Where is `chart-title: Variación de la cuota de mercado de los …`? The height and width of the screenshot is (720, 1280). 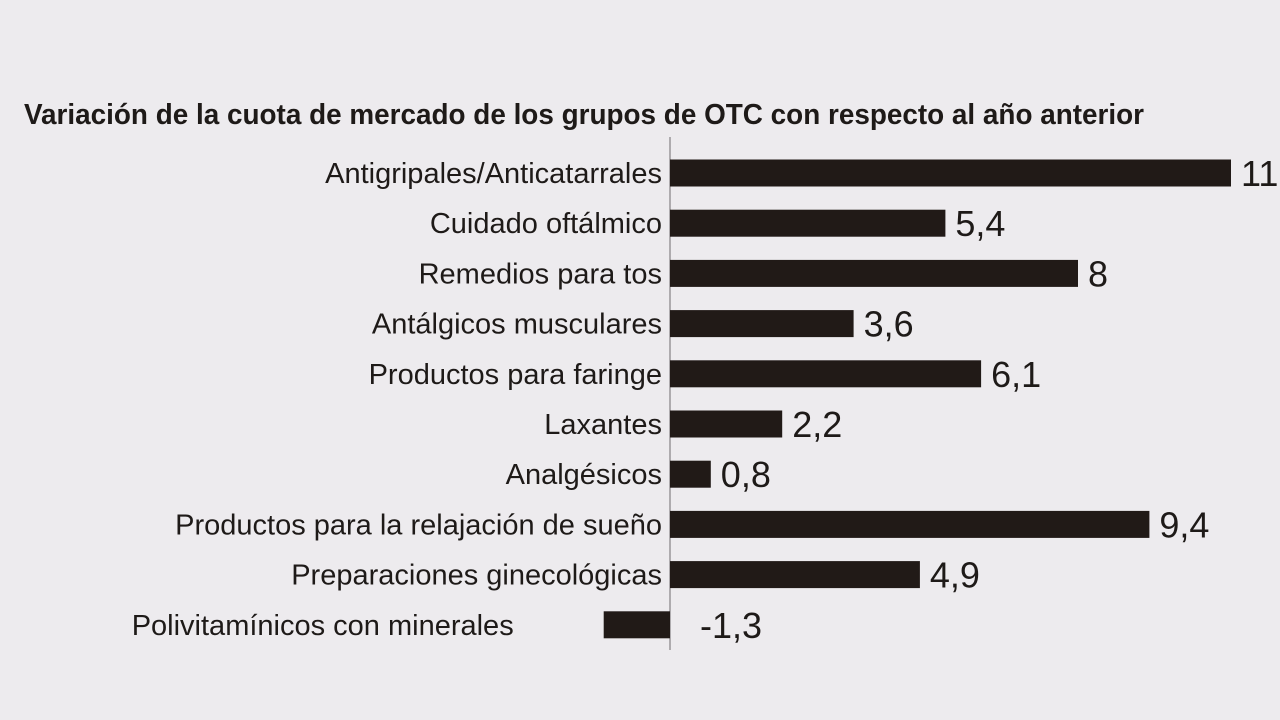 chart-title: Variación de la cuota de mercado de los … is located at coordinates (584, 115).